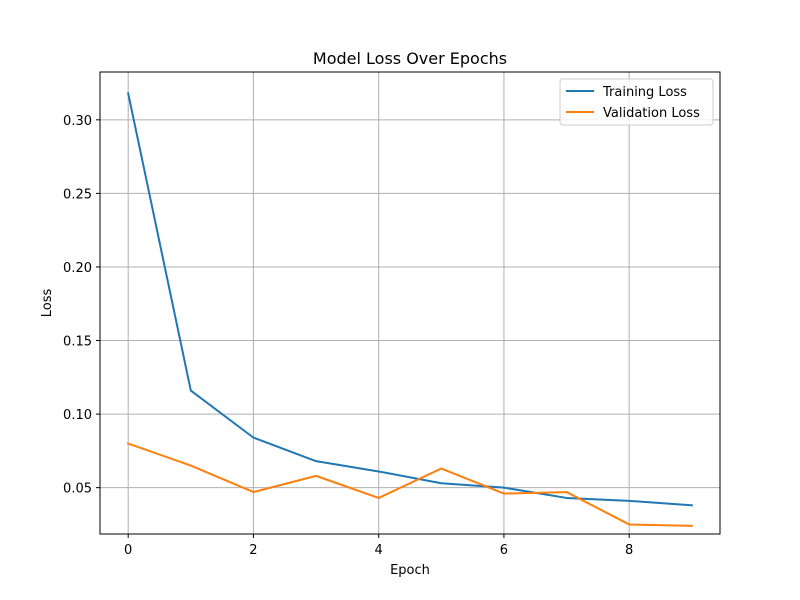  What do you see at coordinates (77, 121) in the screenshot?
I see `y-tick-label: 0.30` at bounding box center [77, 121].